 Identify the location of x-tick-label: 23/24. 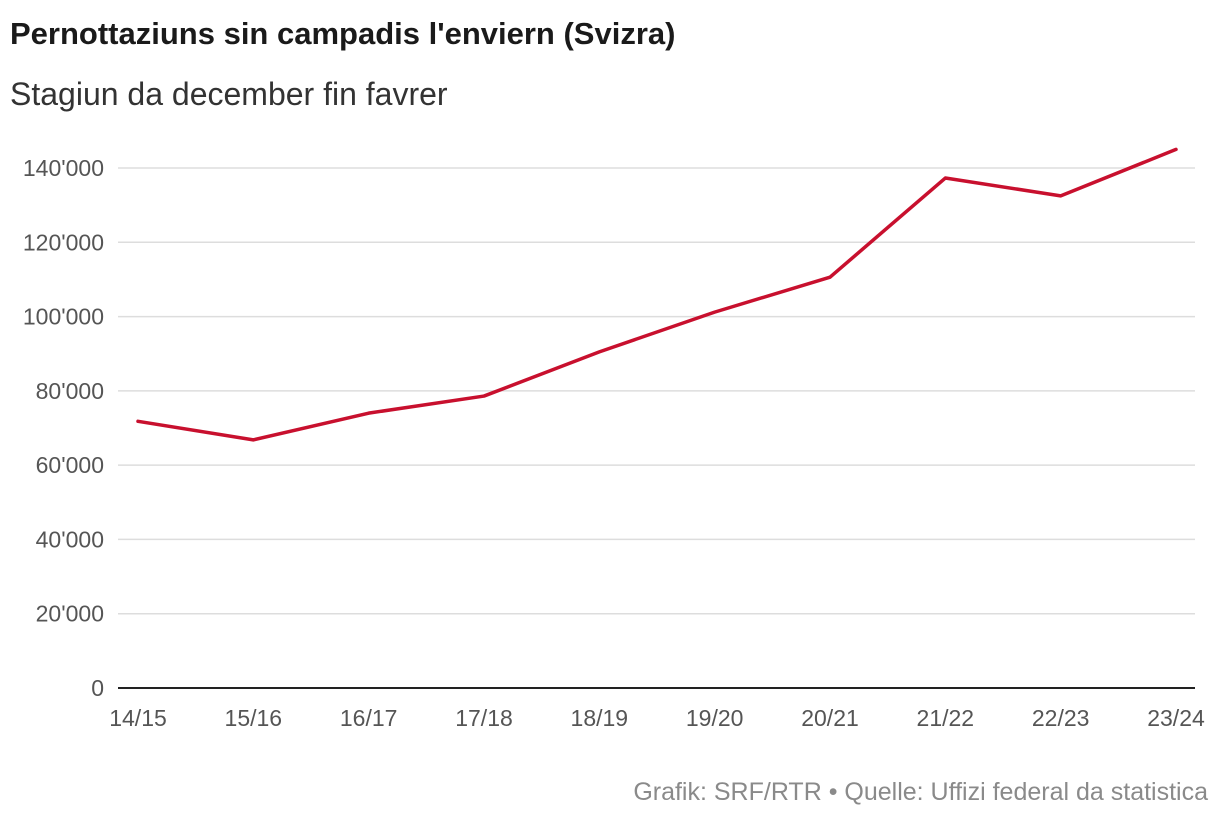
(1176, 718).